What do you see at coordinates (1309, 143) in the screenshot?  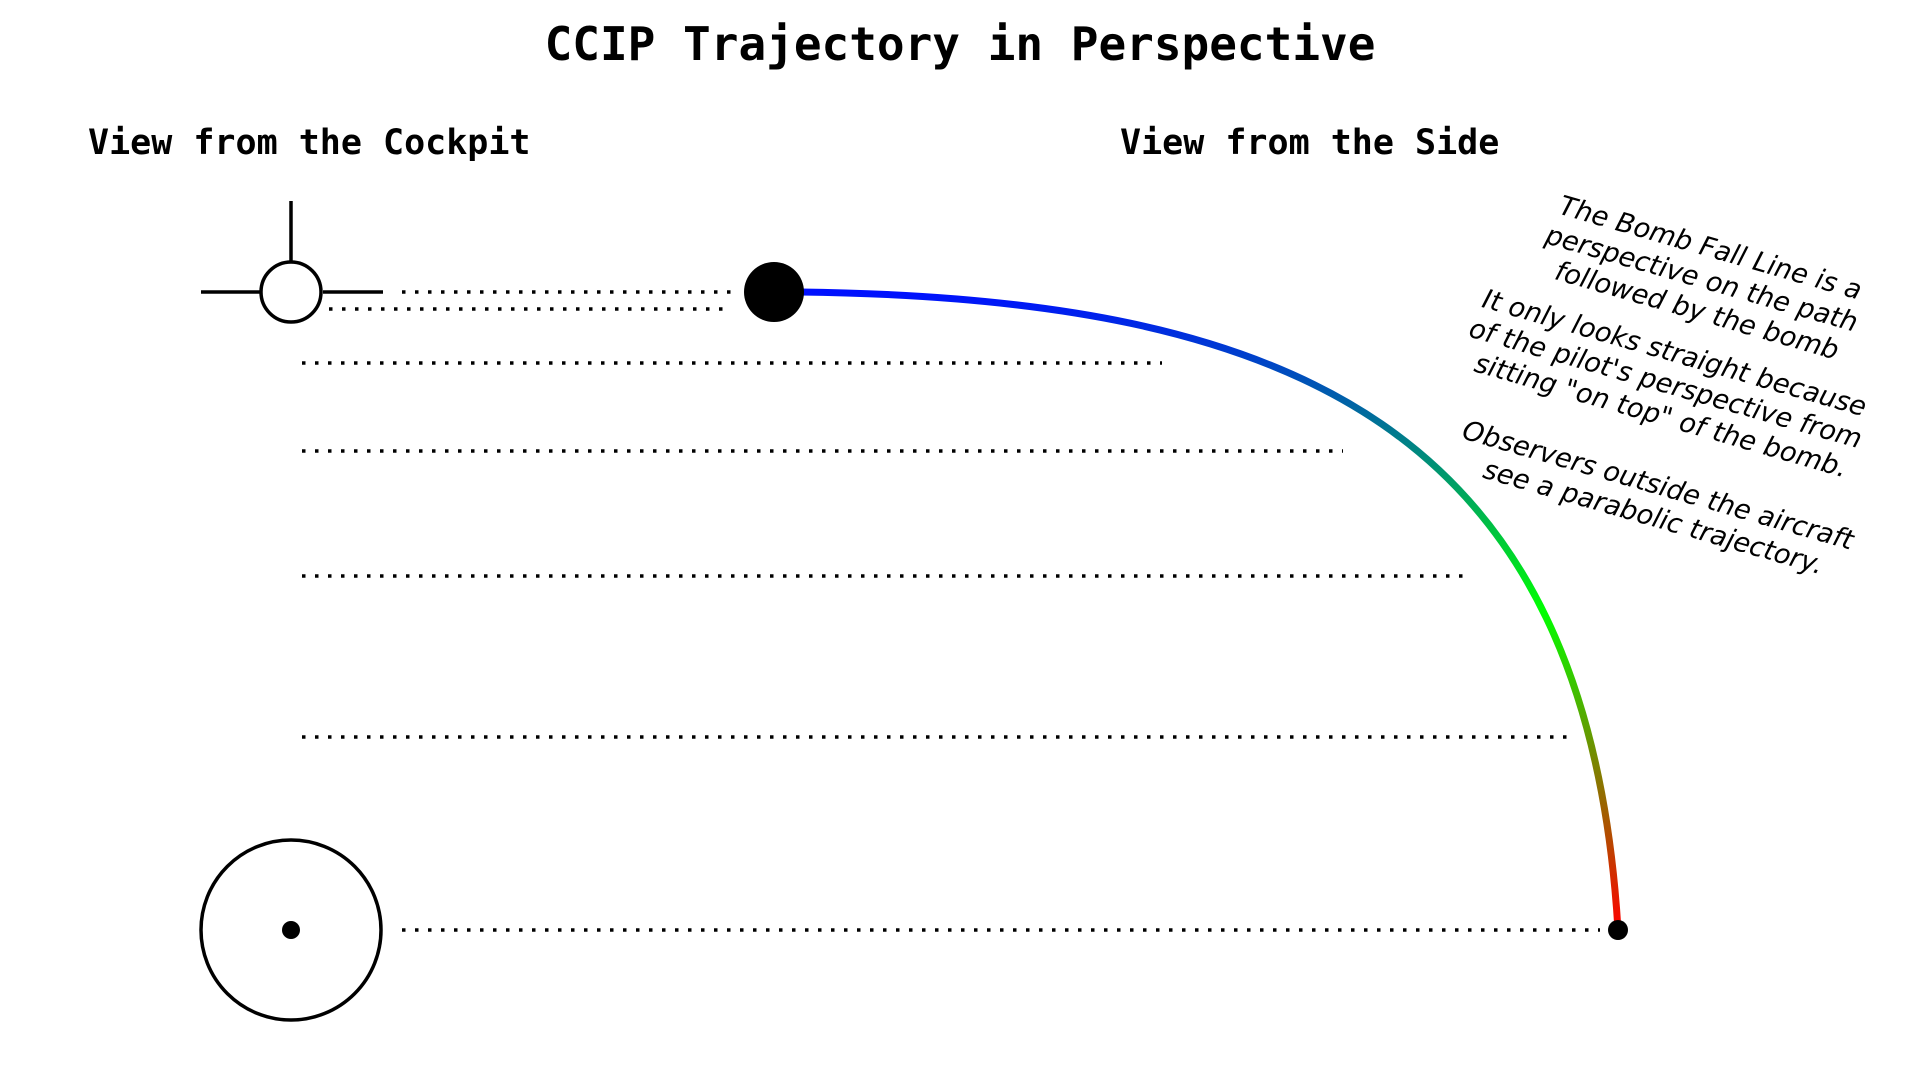 I see `side-view-label: View from the Side` at bounding box center [1309, 143].